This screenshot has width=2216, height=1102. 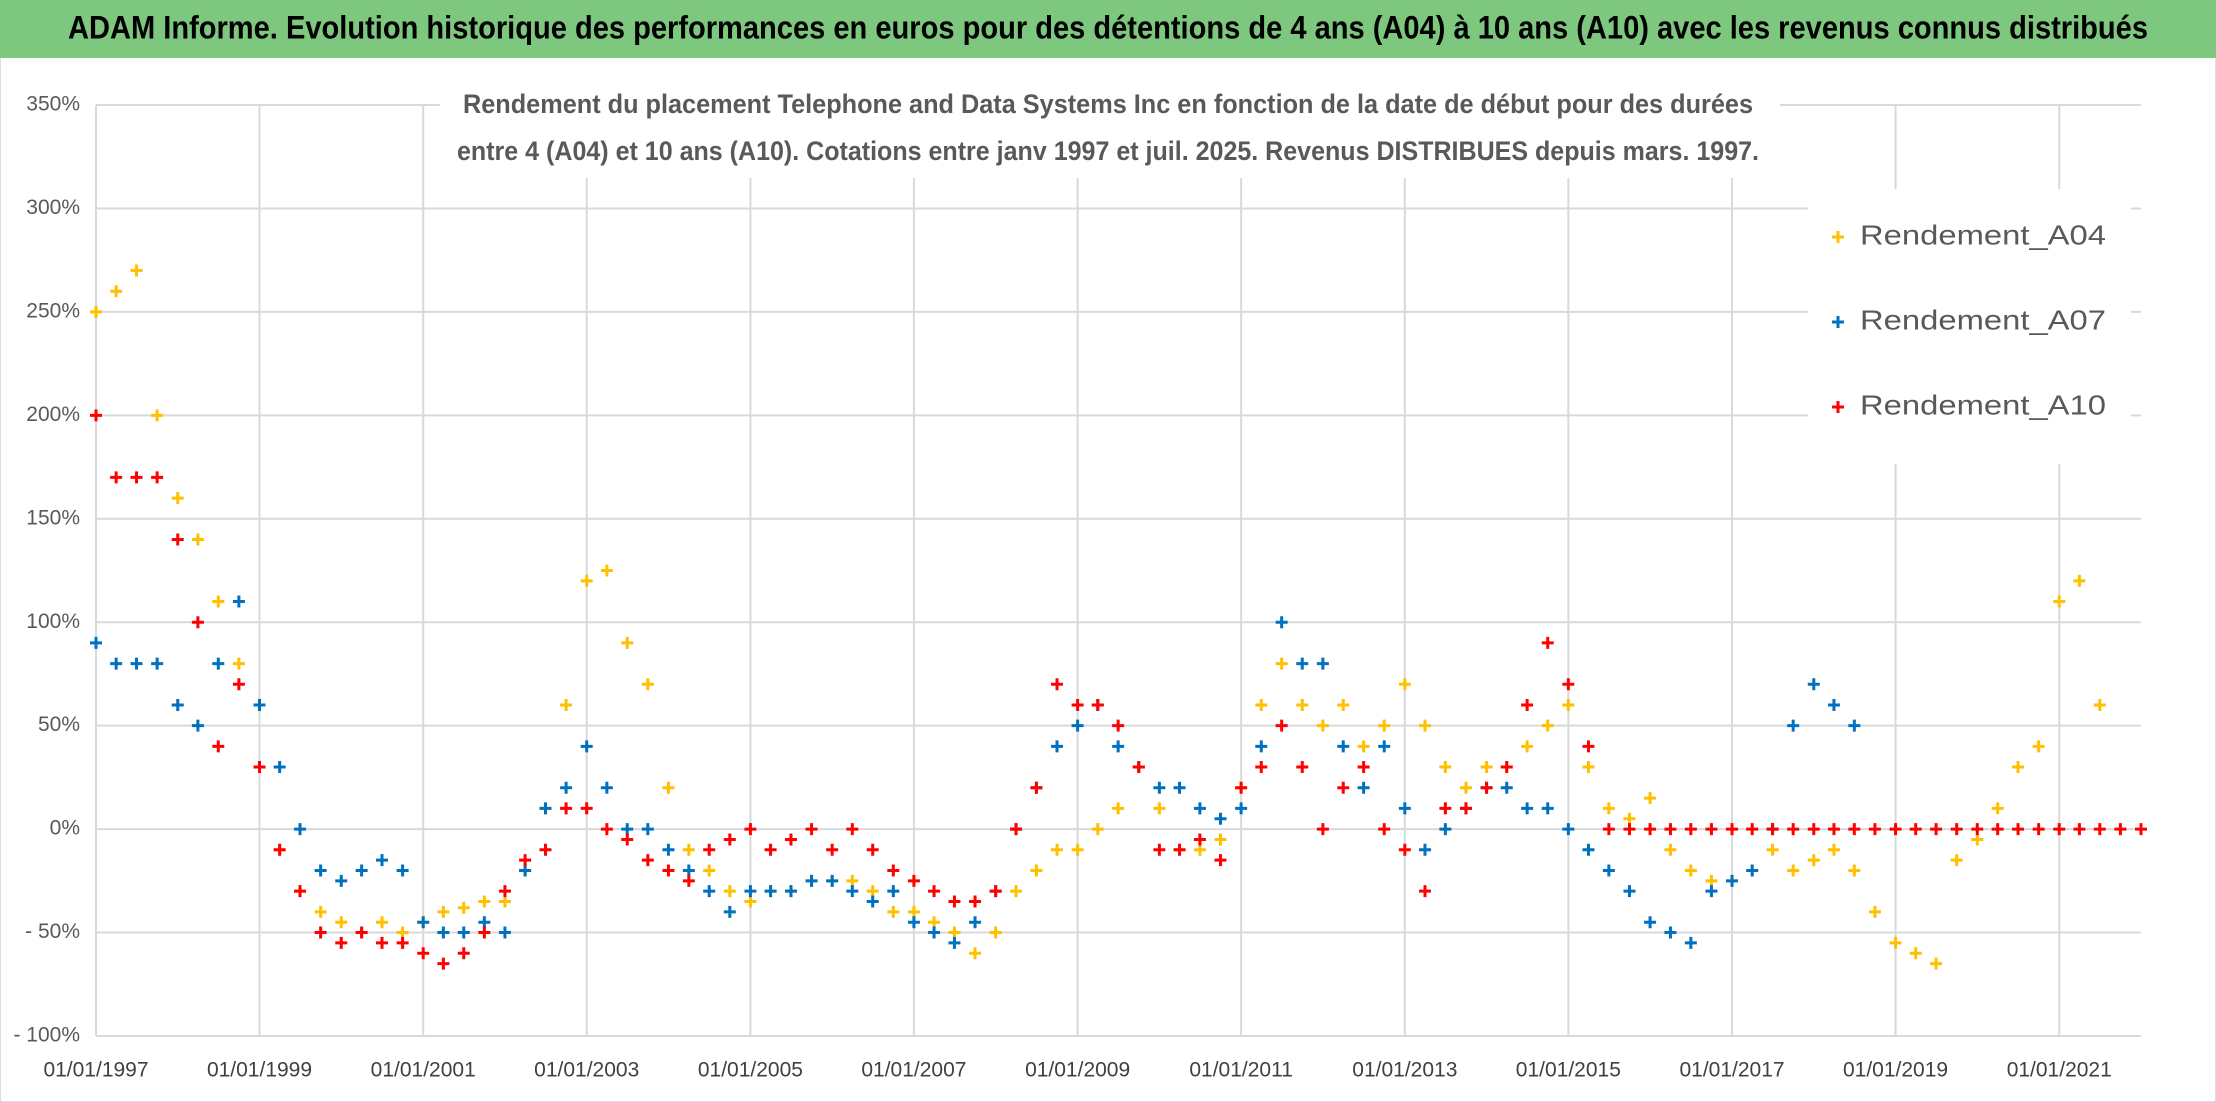 I want to click on y-tick-label: 250%, so click(x=53, y=310).